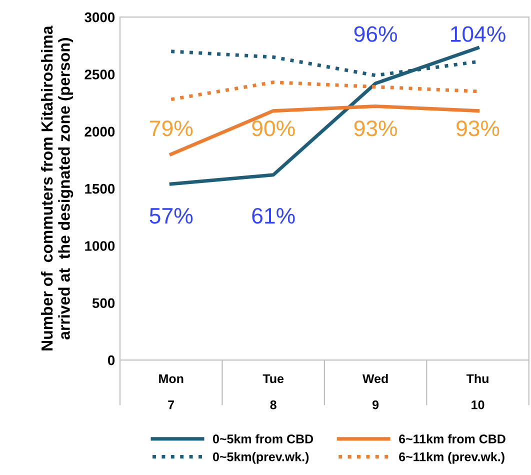  I want to click on y-tick-label: 3000, so click(99, 17).